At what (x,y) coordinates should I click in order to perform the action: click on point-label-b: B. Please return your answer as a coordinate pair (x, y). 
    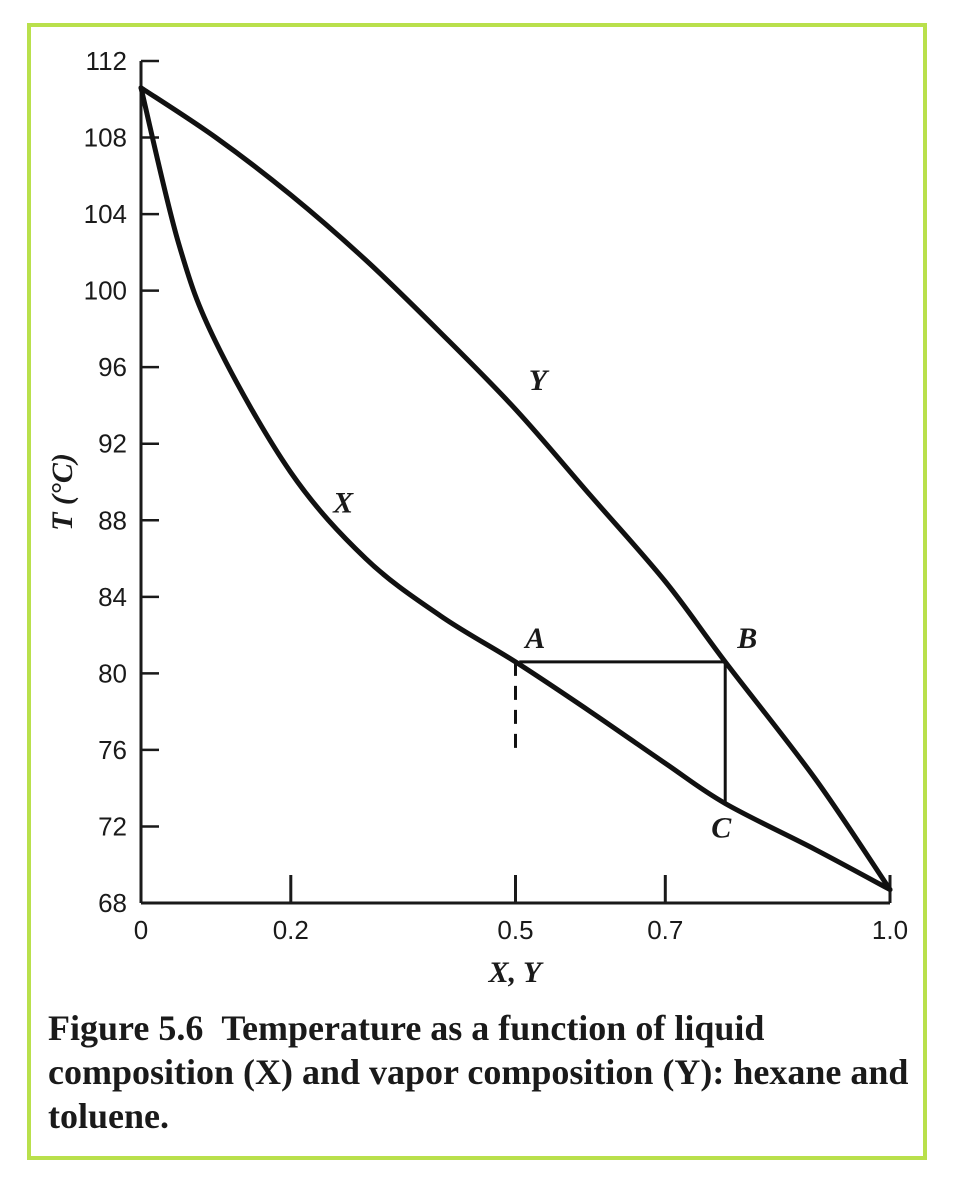
    Looking at the image, I should click on (746, 638).